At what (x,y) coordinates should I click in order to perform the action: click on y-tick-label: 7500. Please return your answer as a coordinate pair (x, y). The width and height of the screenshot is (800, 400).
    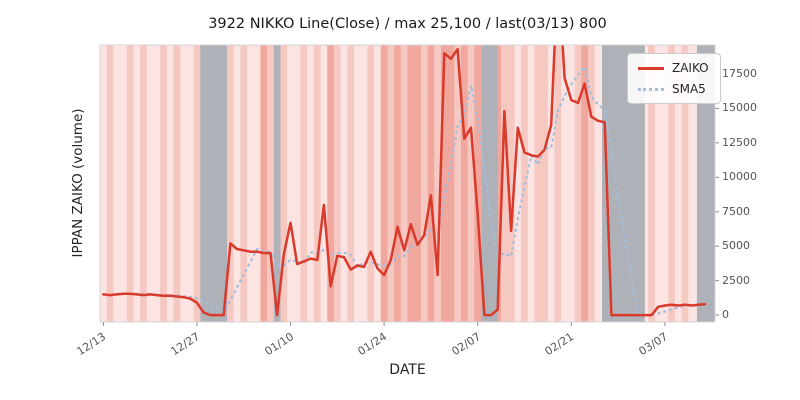
    Looking at the image, I should click on (736, 211).